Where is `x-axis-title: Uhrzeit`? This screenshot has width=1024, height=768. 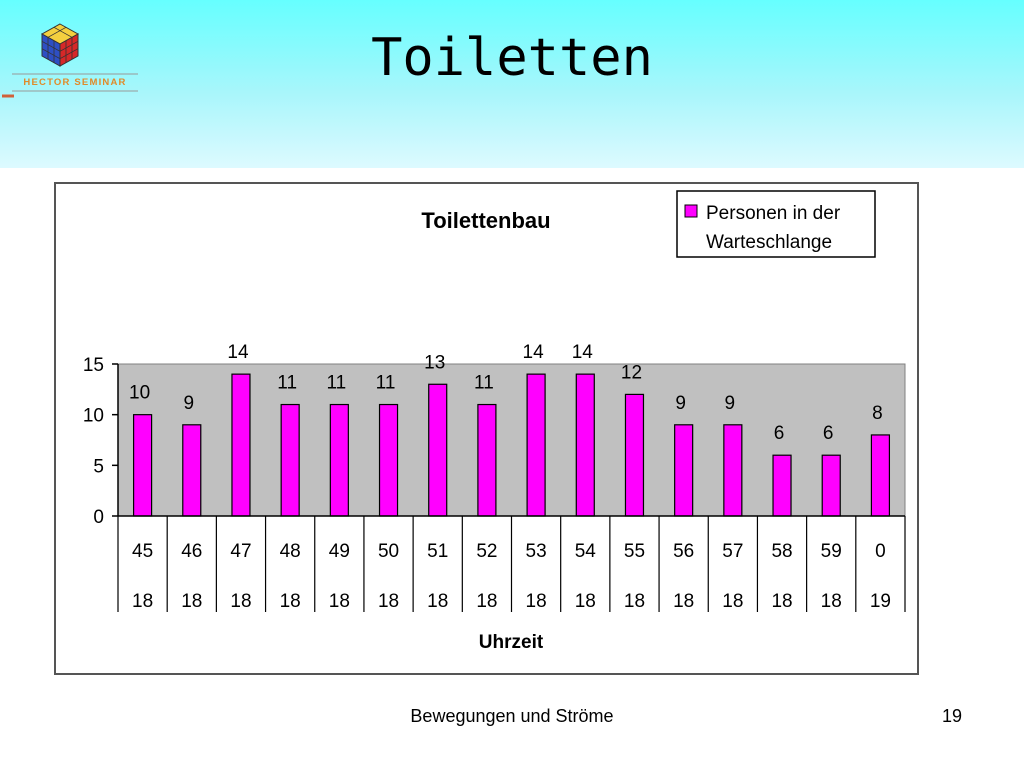
x-axis-title: Uhrzeit is located at coordinates (511, 642).